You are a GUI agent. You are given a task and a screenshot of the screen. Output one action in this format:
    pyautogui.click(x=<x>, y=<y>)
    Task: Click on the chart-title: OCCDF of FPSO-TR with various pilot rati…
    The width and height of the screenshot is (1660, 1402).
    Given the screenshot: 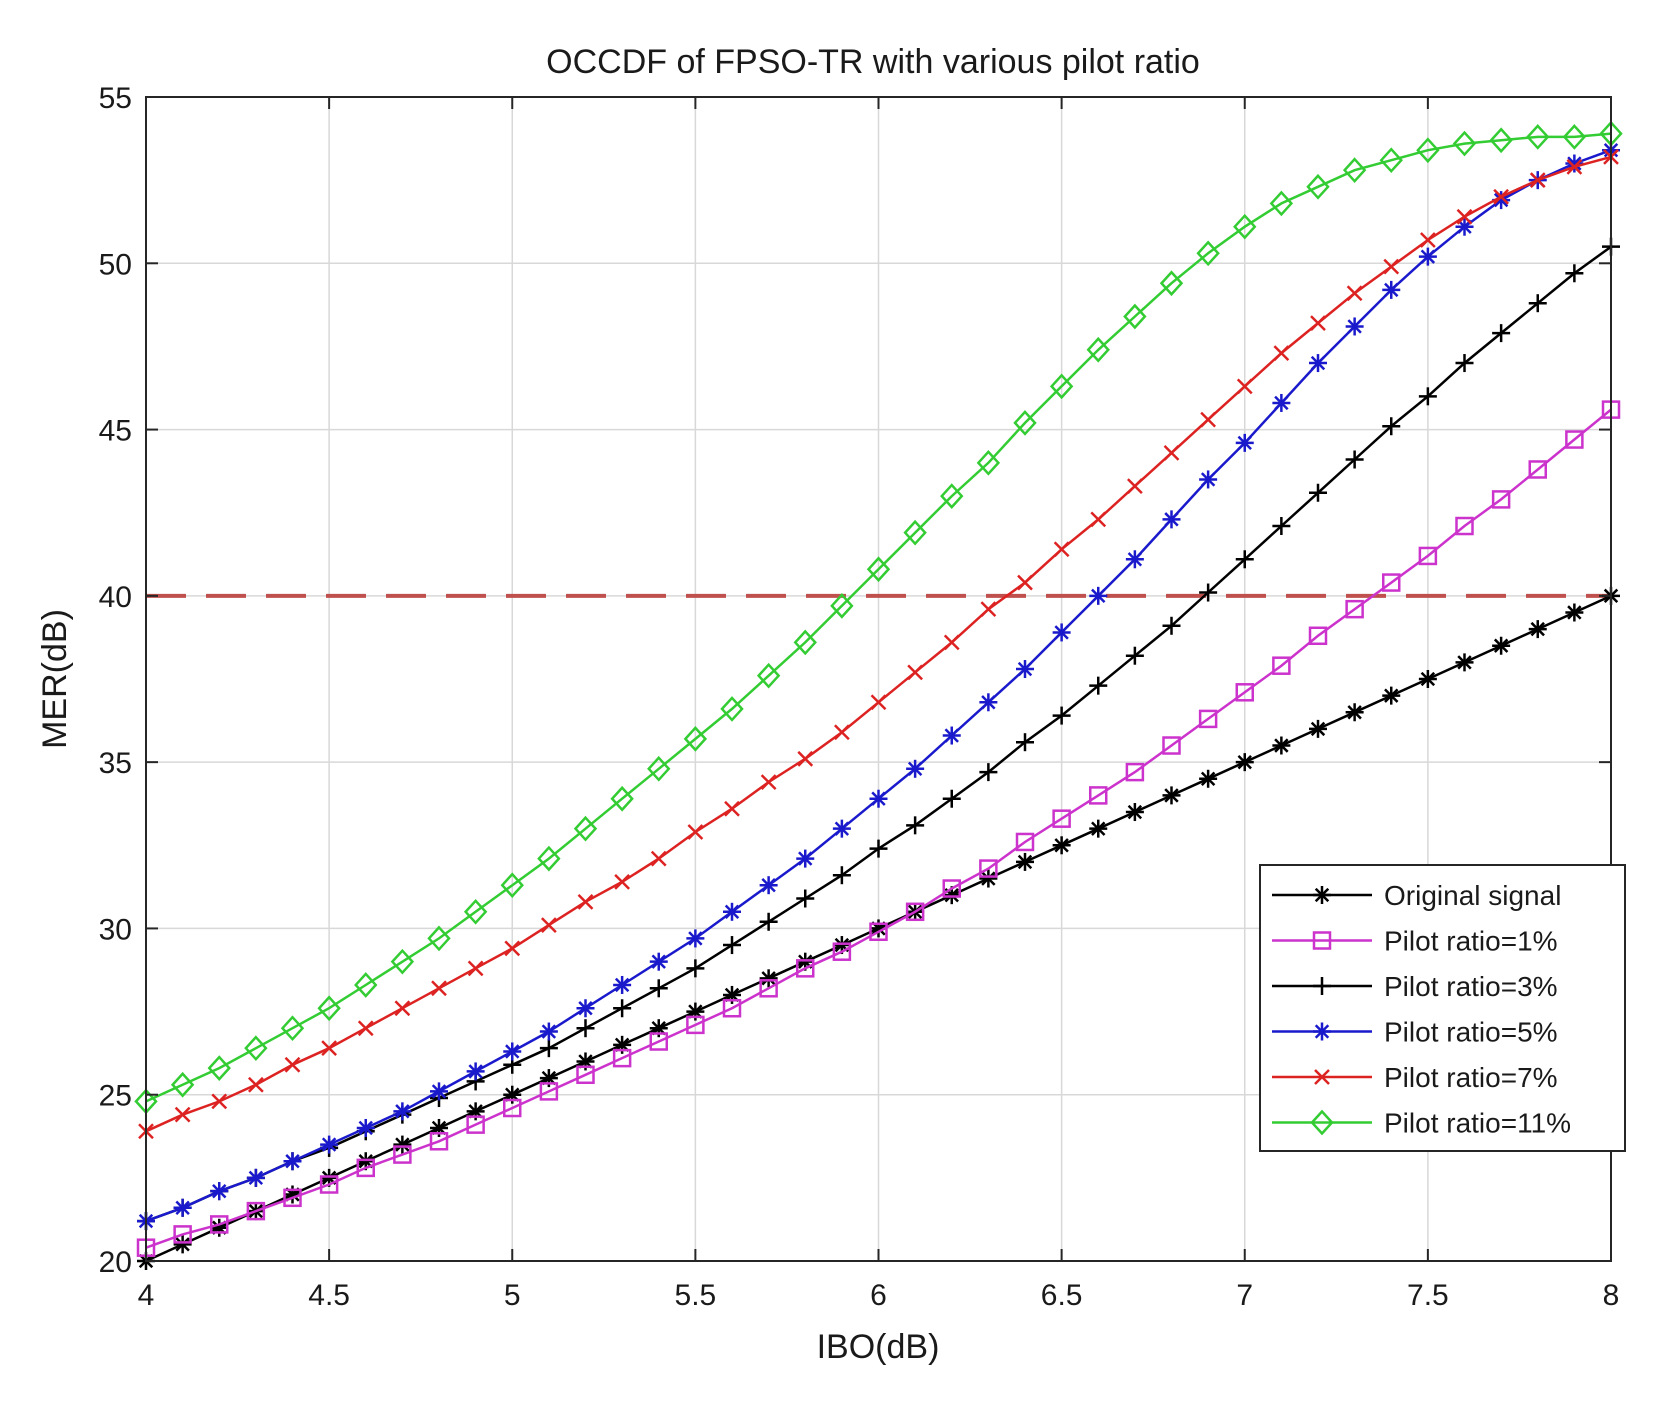 What is the action you would take?
    pyautogui.click(x=873, y=62)
    